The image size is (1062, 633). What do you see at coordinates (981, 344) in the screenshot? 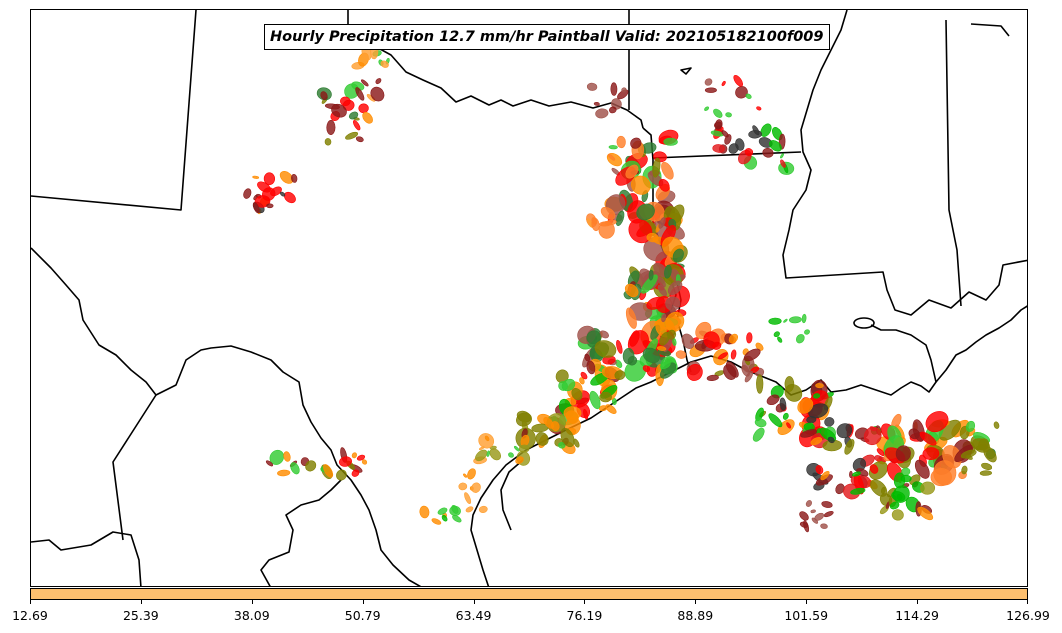
I see `coastline-delta` at bounding box center [981, 344].